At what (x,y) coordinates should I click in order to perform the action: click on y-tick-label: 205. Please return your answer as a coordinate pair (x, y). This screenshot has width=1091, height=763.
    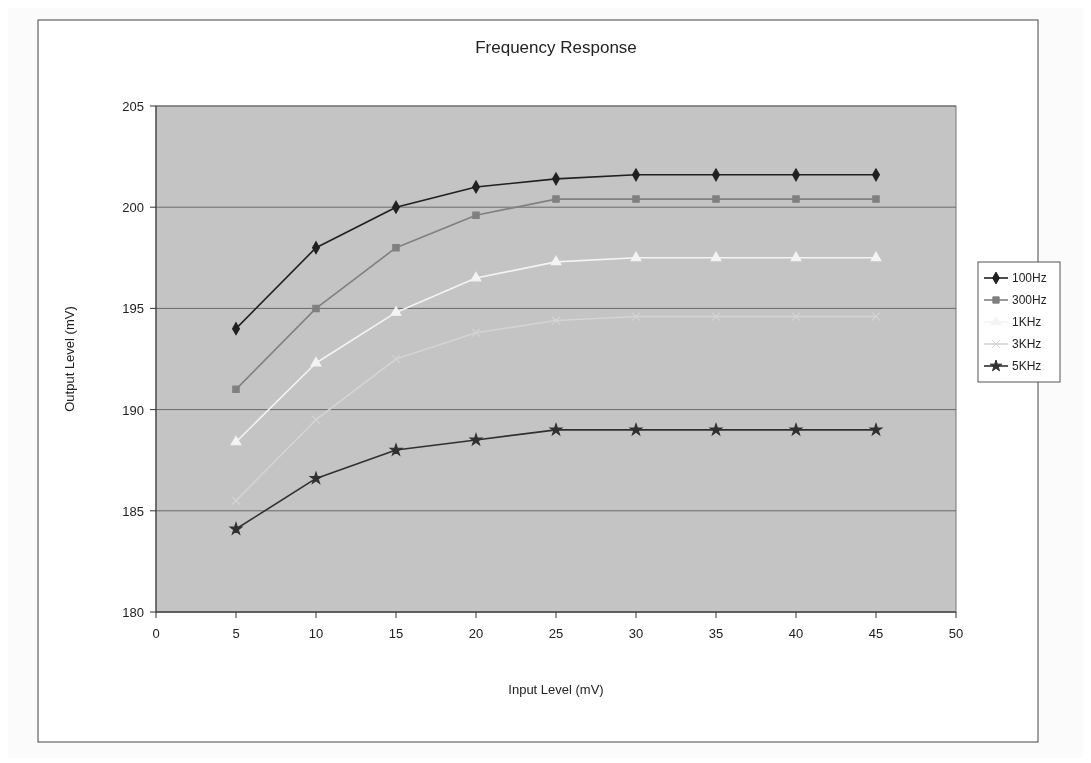
    Looking at the image, I should click on (133, 106).